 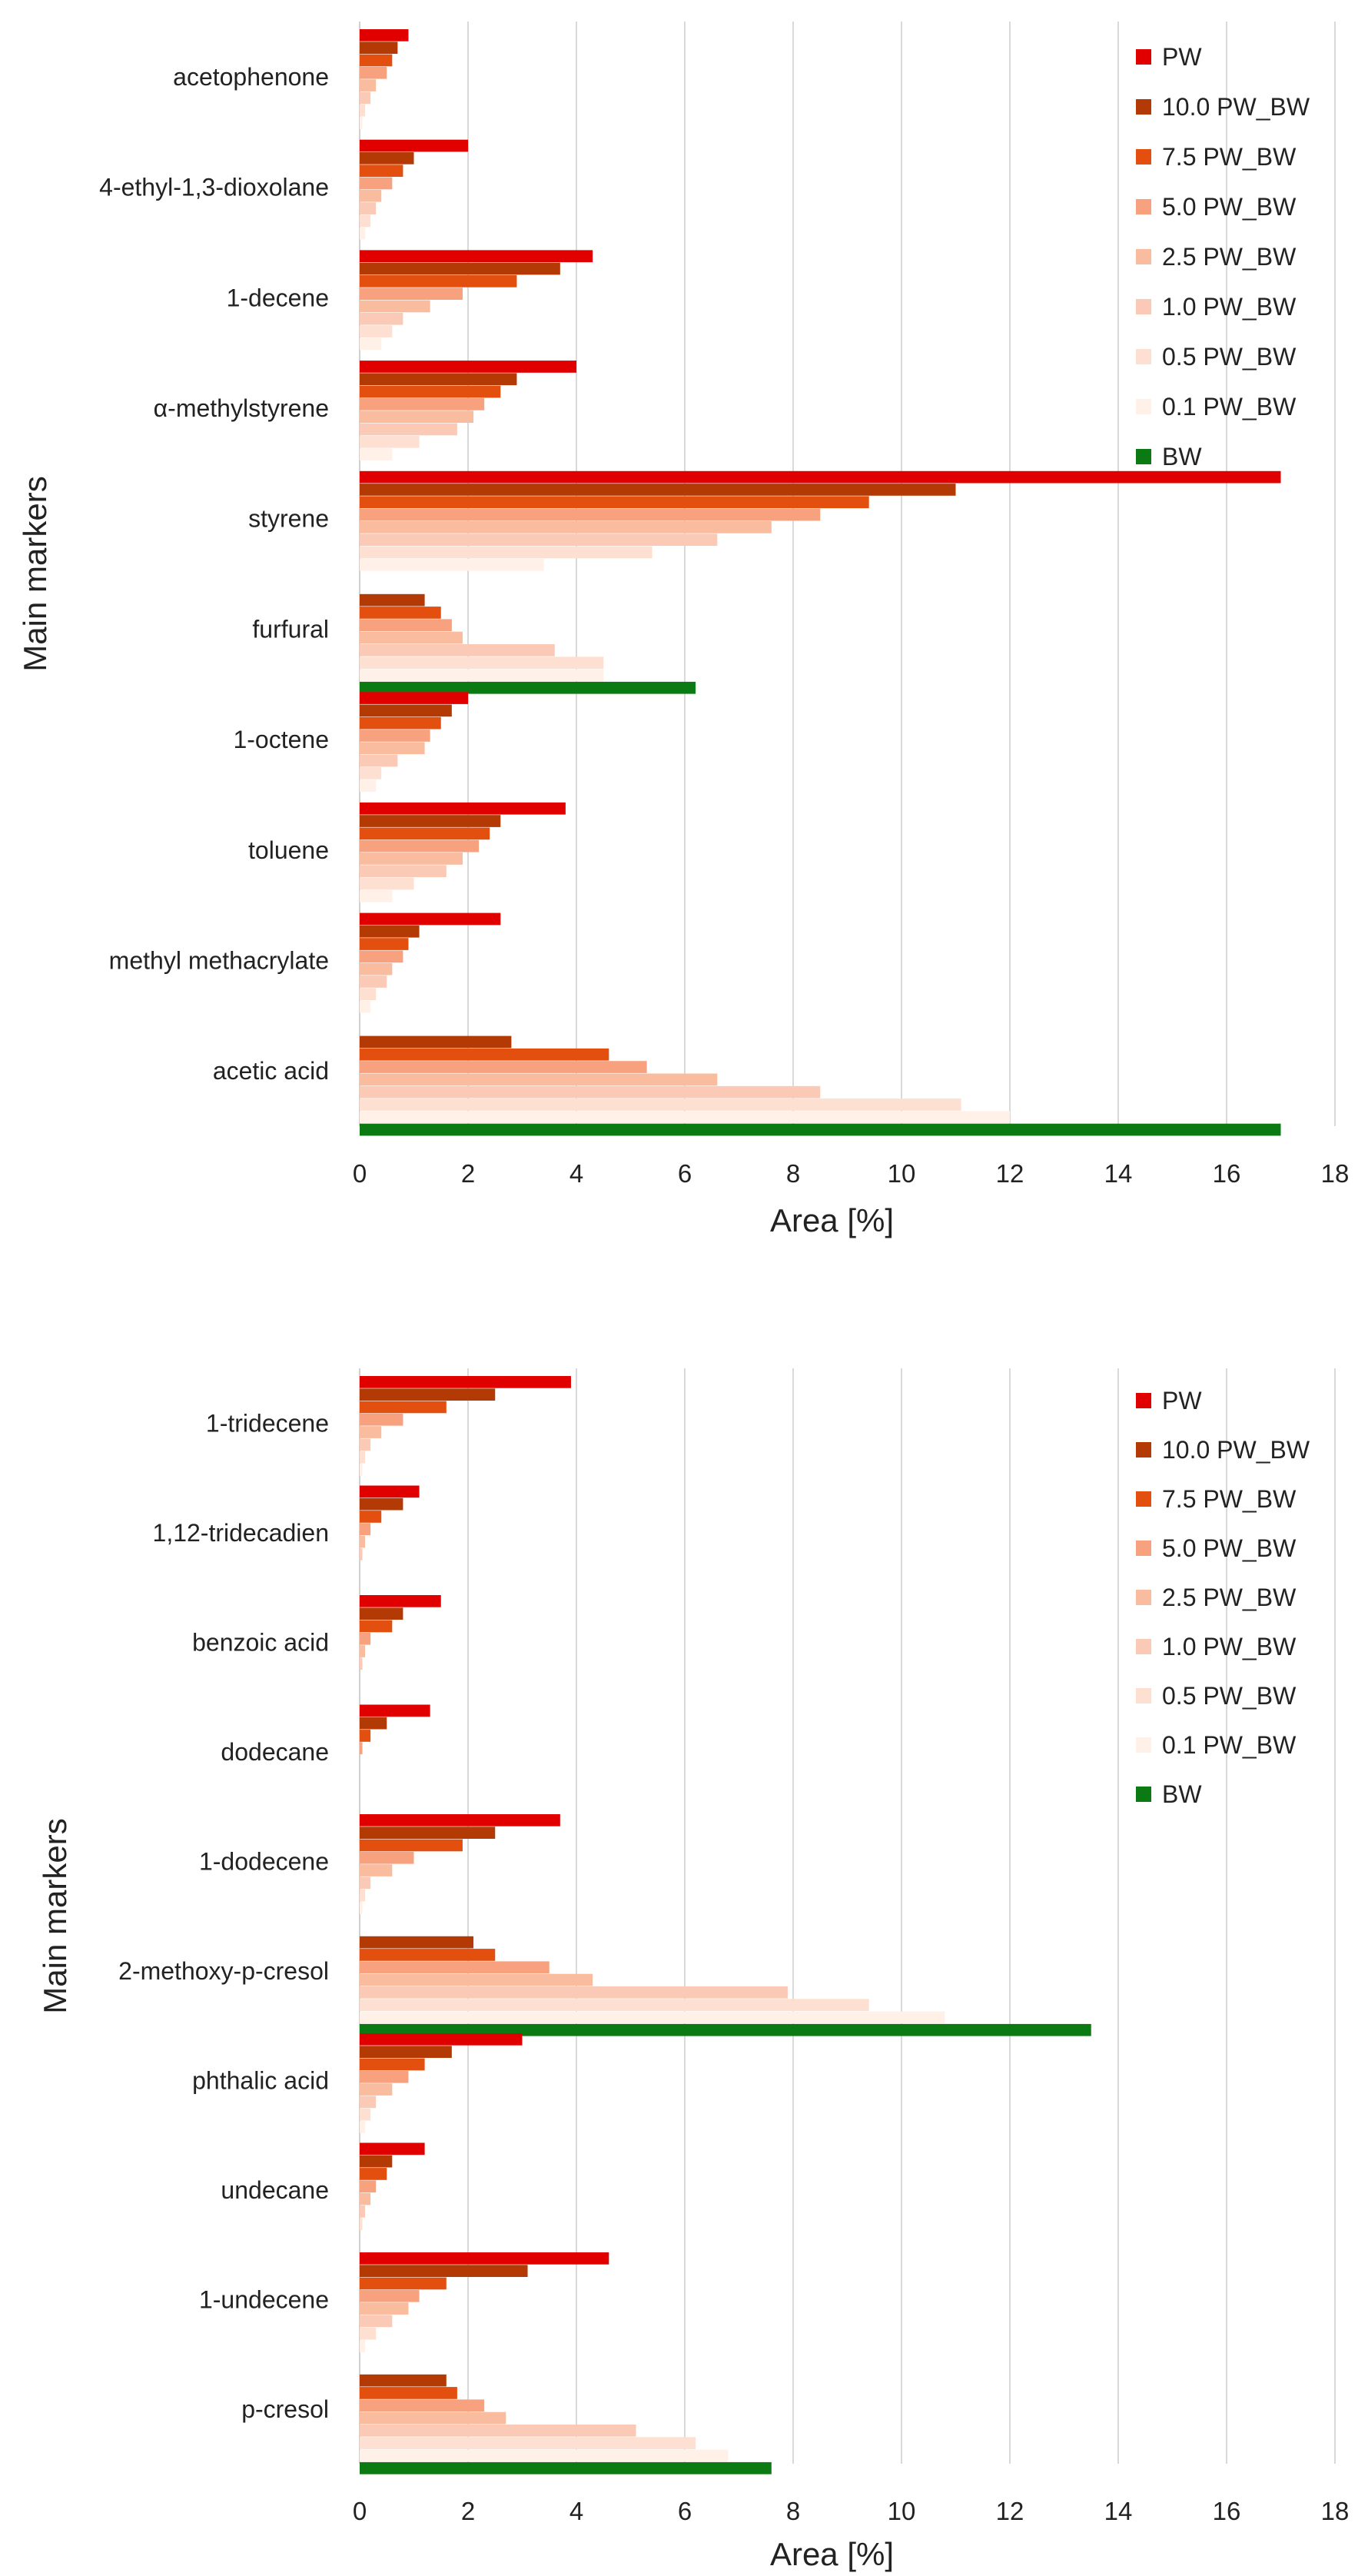 What do you see at coordinates (793, 2511) in the screenshot?
I see `x-tick-label: 8` at bounding box center [793, 2511].